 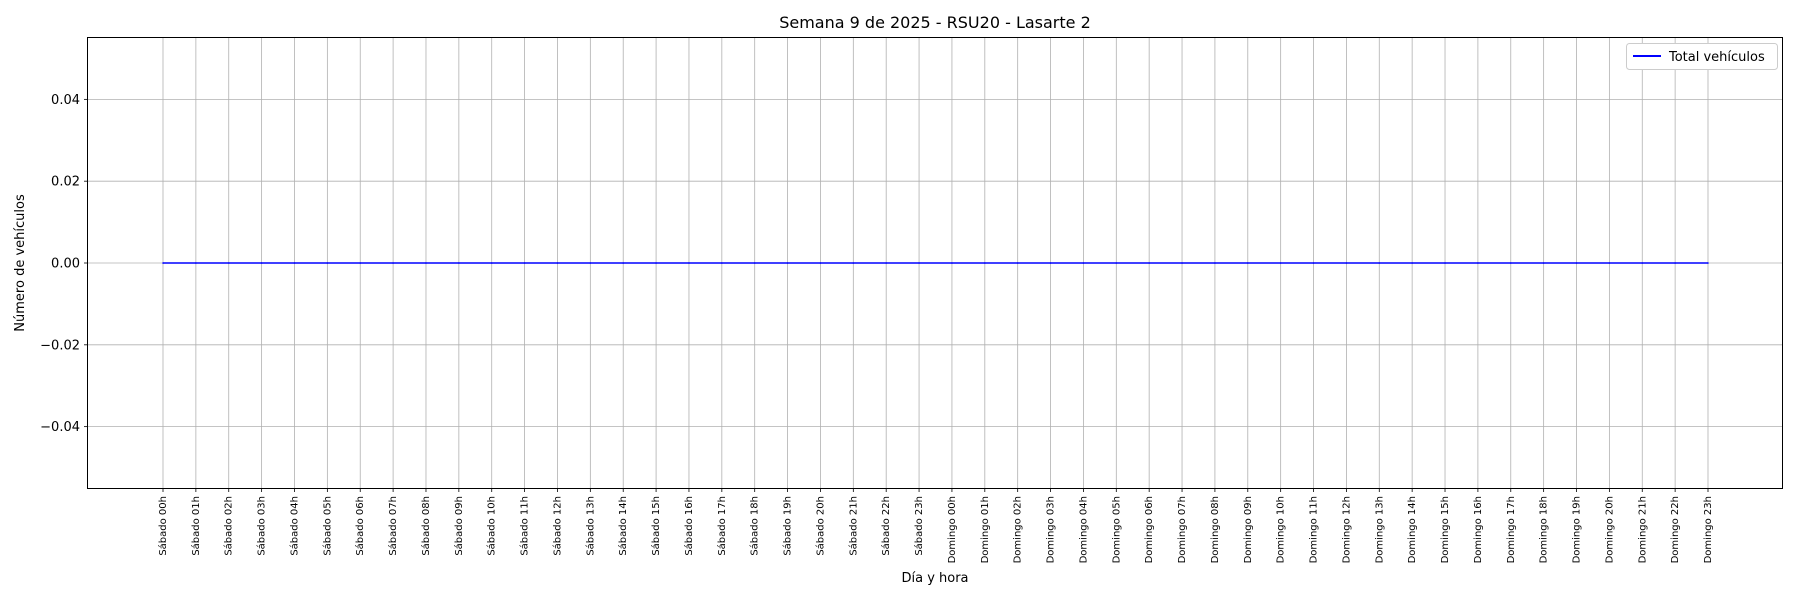 What do you see at coordinates (20, 263) in the screenshot?
I see `y-axis-label: Número de vehículos` at bounding box center [20, 263].